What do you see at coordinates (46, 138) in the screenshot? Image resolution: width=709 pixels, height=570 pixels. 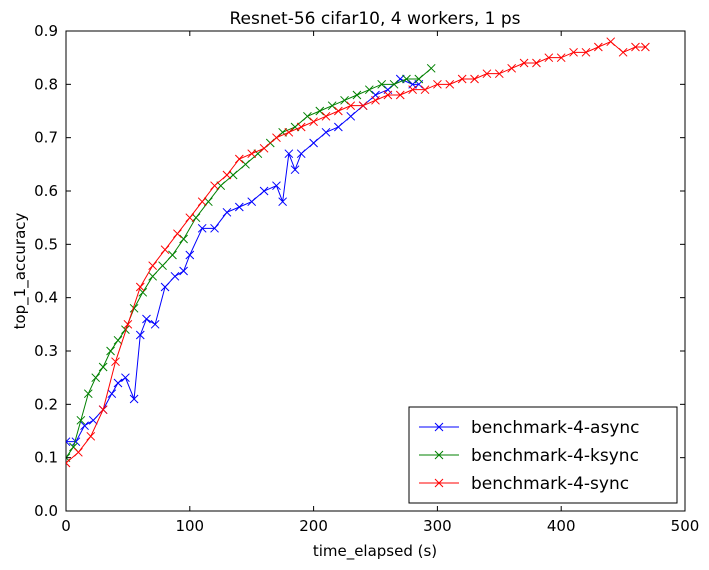 I see `y-tick-label: 0.7` at bounding box center [46, 138].